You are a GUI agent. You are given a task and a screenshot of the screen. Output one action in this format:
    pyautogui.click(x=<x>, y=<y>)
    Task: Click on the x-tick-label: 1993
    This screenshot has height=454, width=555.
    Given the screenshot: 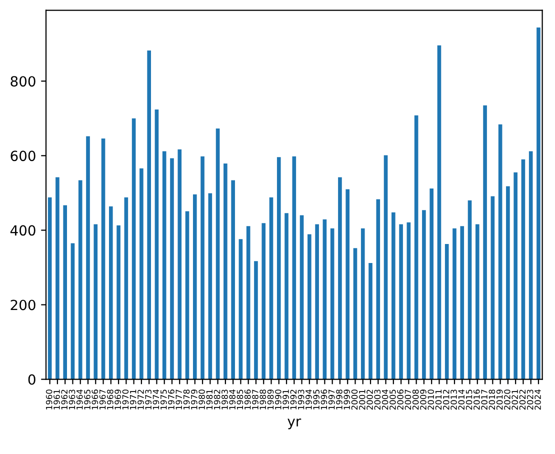 What is the action you would take?
    pyautogui.click(x=301, y=400)
    